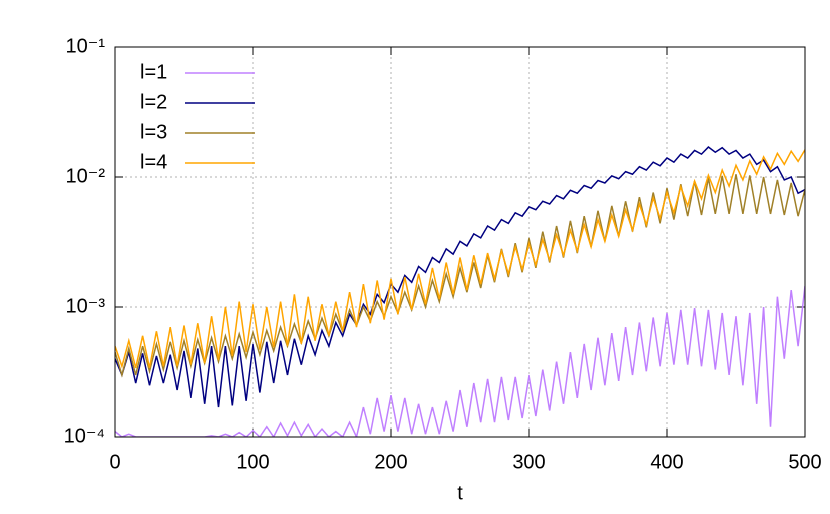 This screenshot has width=830, height=514. What do you see at coordinates (84, 436) in the screenshot?
I see `y-tick-label: 10⁻⁴` at bounding box center [84, 436].